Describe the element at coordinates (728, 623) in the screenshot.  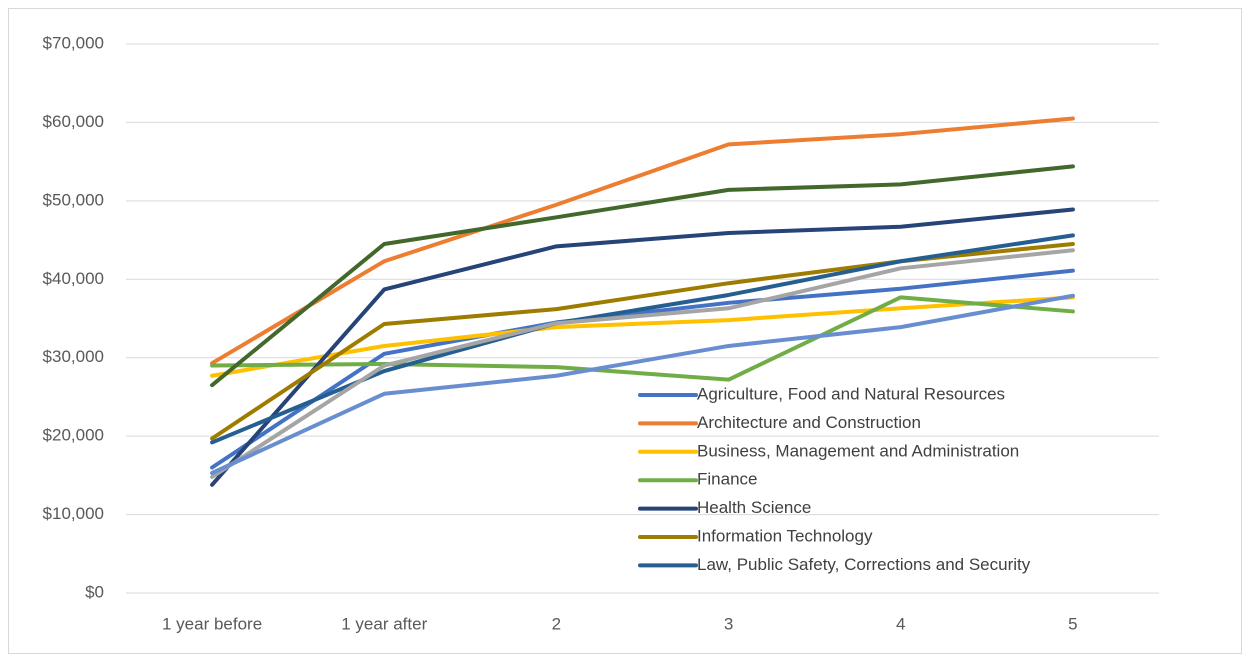
I see `x-tick-label: 3` at that location.